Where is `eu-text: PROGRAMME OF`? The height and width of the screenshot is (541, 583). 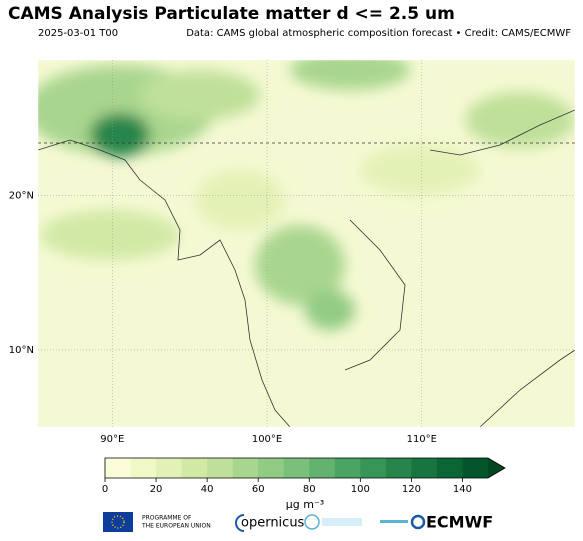
eu-text: PROGRAMME OF is located at coordinates (167, 518).